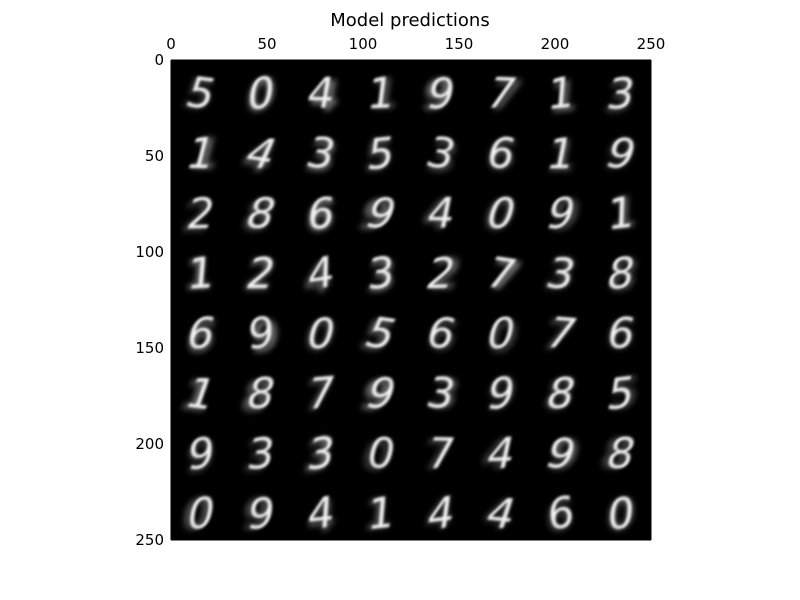 This screenshot has width=800, height=600. I want to click on digit-cell: 77, so click(439, 454).